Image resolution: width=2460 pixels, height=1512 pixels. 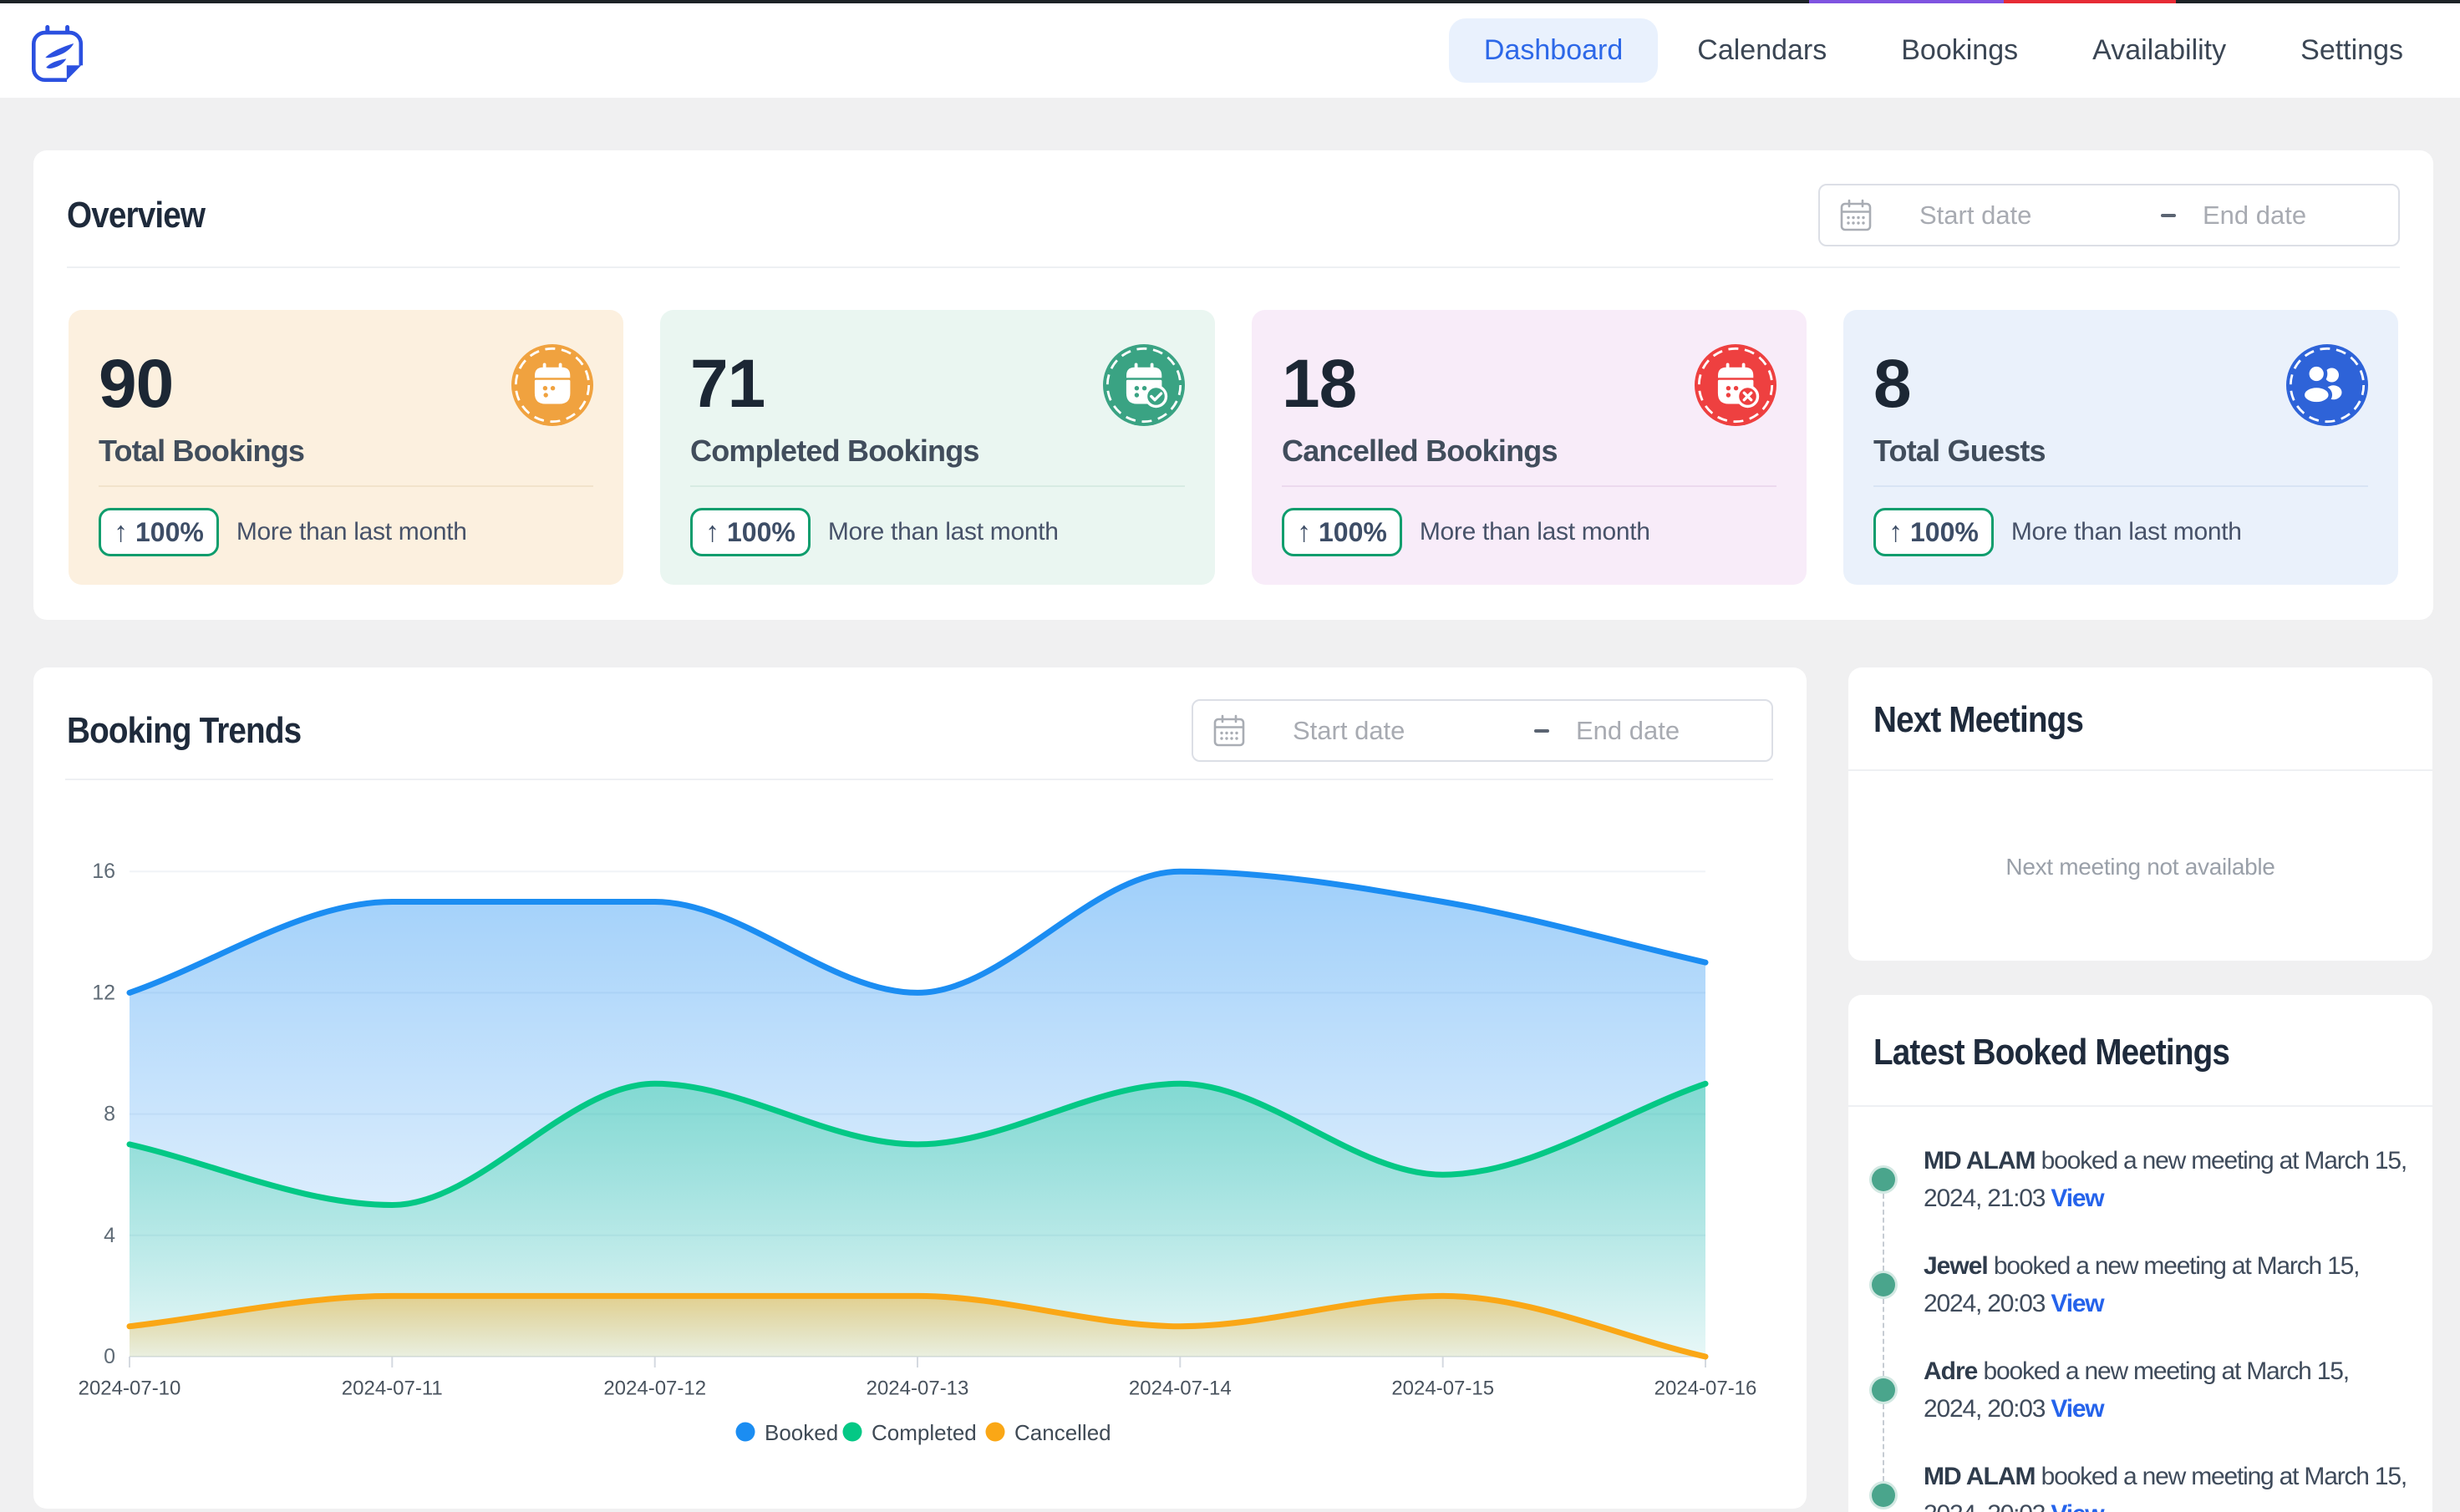 I want to click on svg-text: 8, so click(x=110, y=1114).